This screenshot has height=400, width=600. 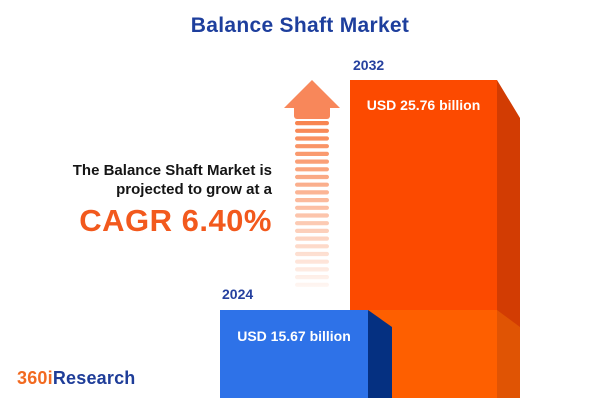 What do you see at coordinates (175, 220) in the screenshot?
I see `cagr-value: CAGR 6.40%` at bounding box center [175, 220].